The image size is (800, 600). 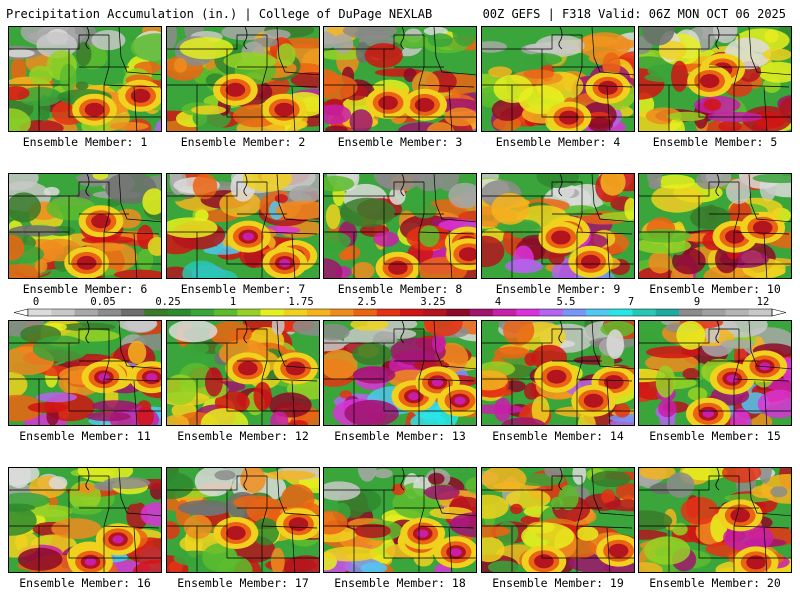 What do you see at coordinates (301, 302) in the screenshot?
I see `colorbar-tick-label: 1.75` at bounding box center [301, 302].